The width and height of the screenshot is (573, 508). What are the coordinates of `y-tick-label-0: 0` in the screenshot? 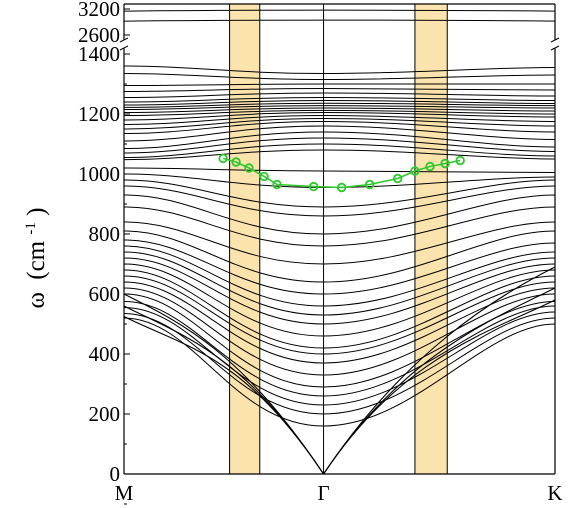 It's located at (115, 474).